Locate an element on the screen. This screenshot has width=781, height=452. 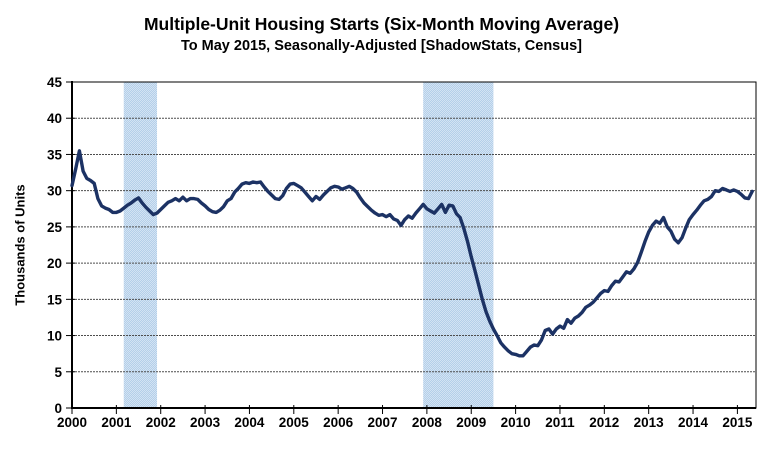
x-tick-label: 2002 is located at coordinates (161, 422).